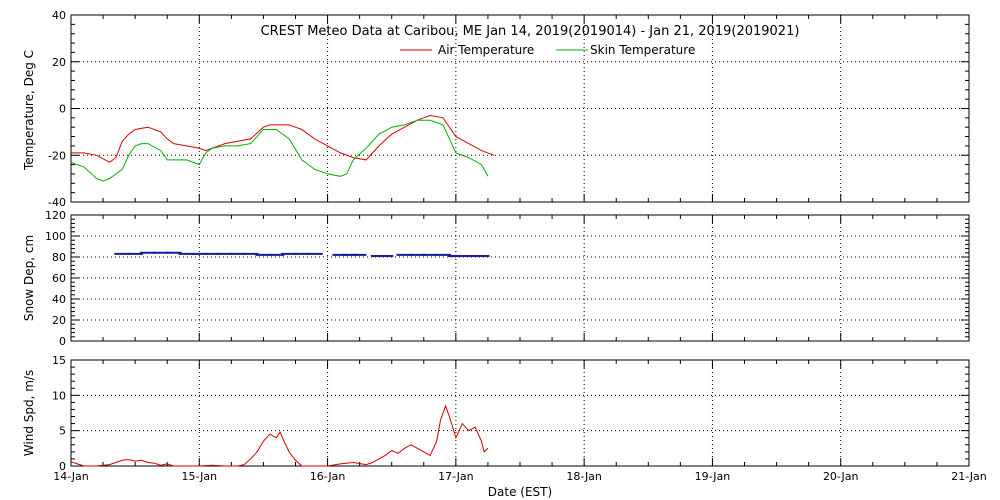 This screenshot has height=500, width=1000. I want to click on wind-speed-line, so click(279, 435).